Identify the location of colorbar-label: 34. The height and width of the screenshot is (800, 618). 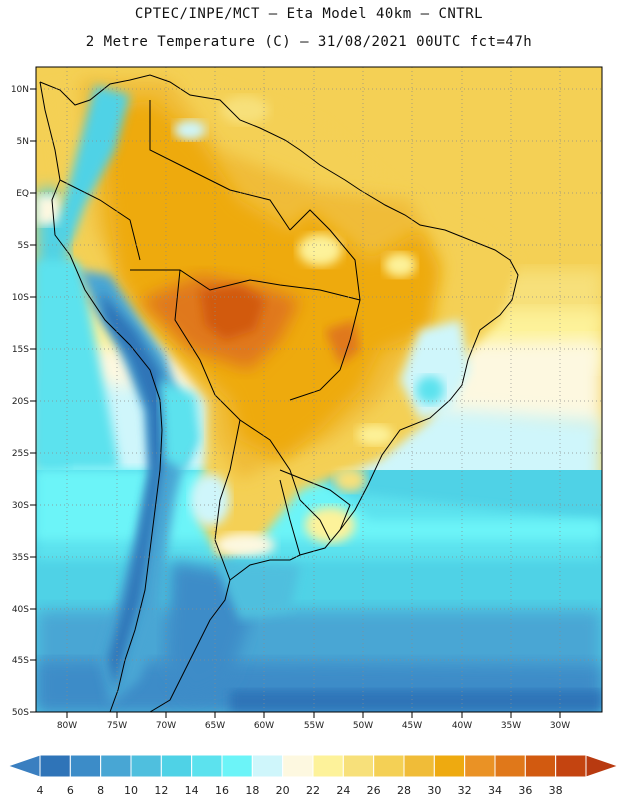
(495, 790).